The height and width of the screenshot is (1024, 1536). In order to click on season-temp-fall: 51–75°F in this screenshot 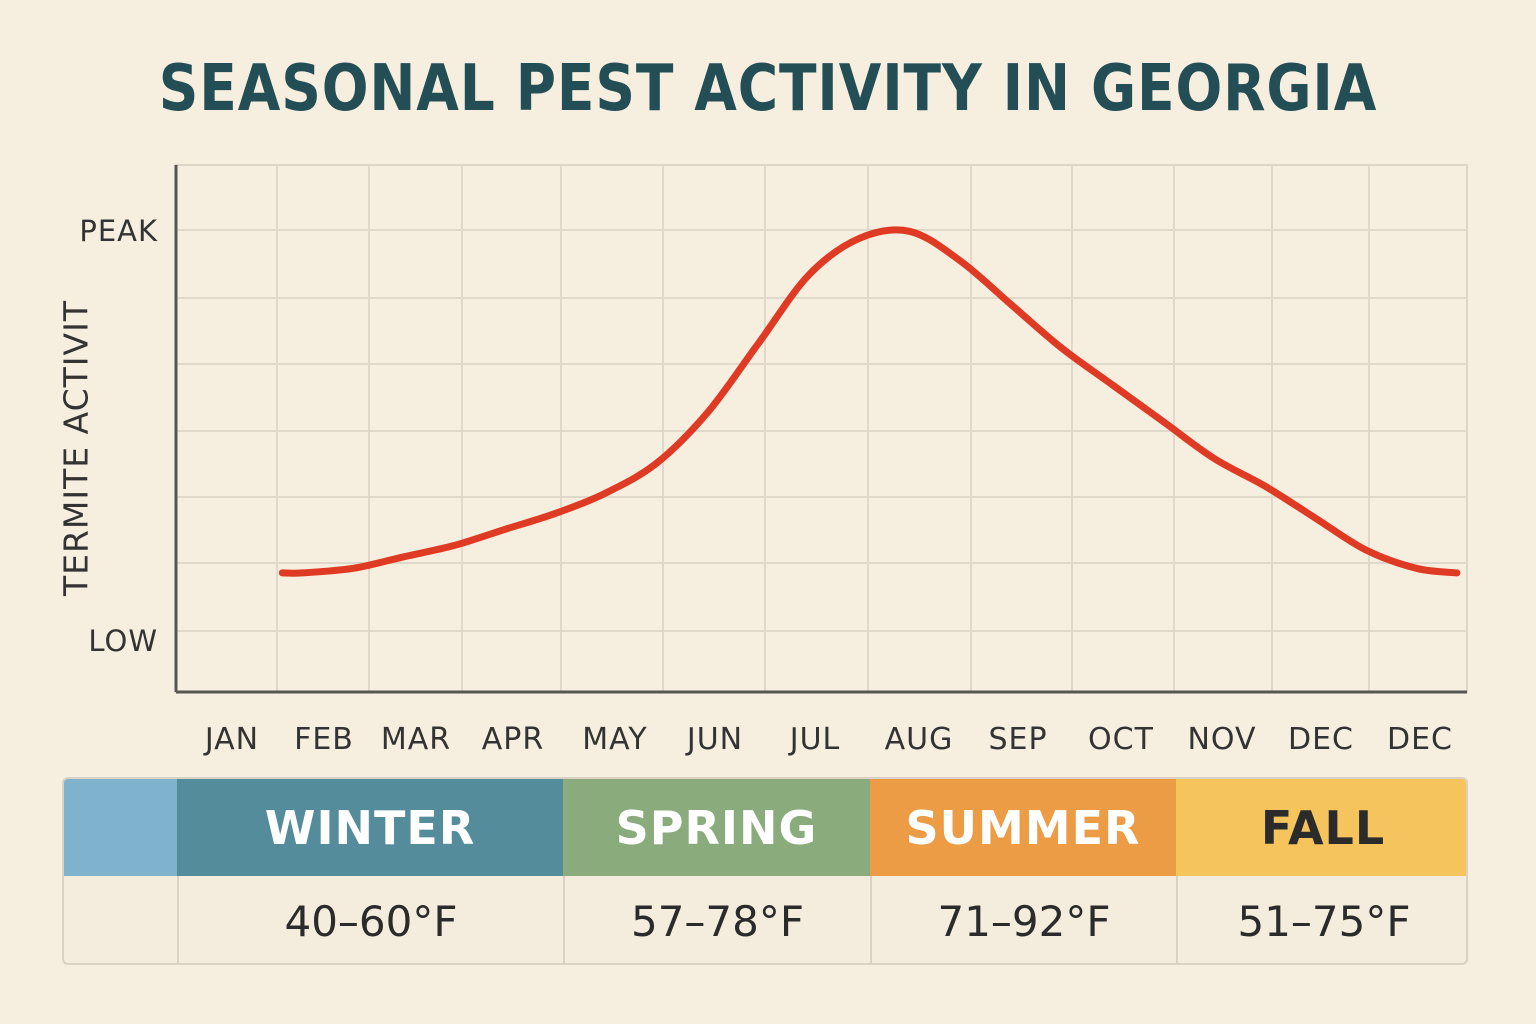, I will do `click(1321, 919)`.